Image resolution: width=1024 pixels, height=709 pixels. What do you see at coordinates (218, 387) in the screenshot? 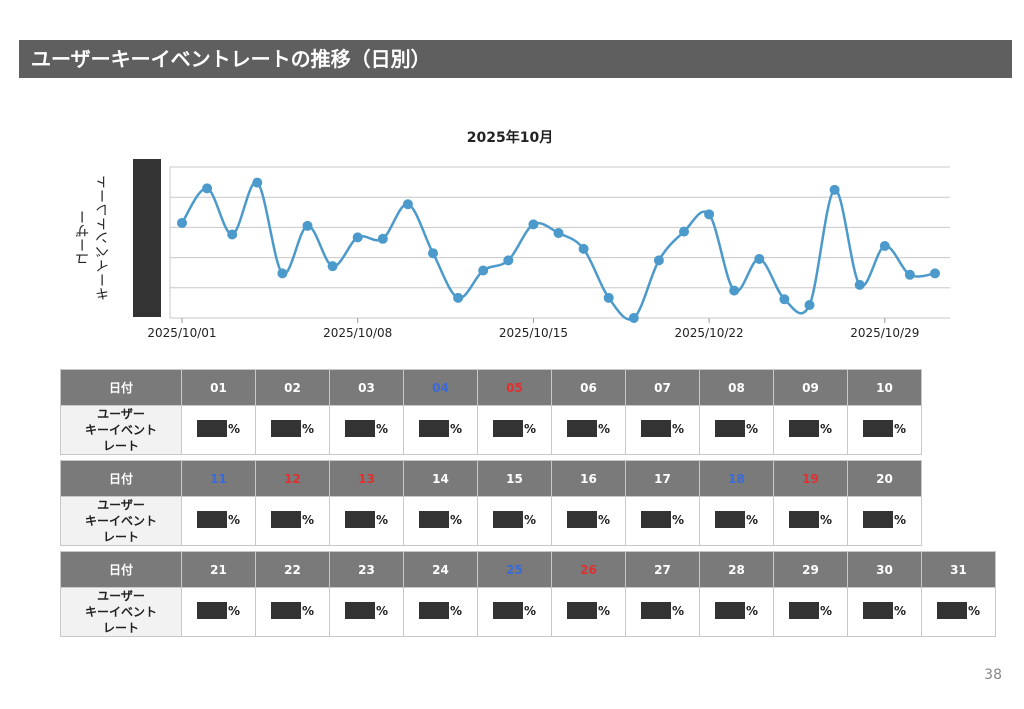
I see `date-cell: 01` at bounding box center [218, 387].